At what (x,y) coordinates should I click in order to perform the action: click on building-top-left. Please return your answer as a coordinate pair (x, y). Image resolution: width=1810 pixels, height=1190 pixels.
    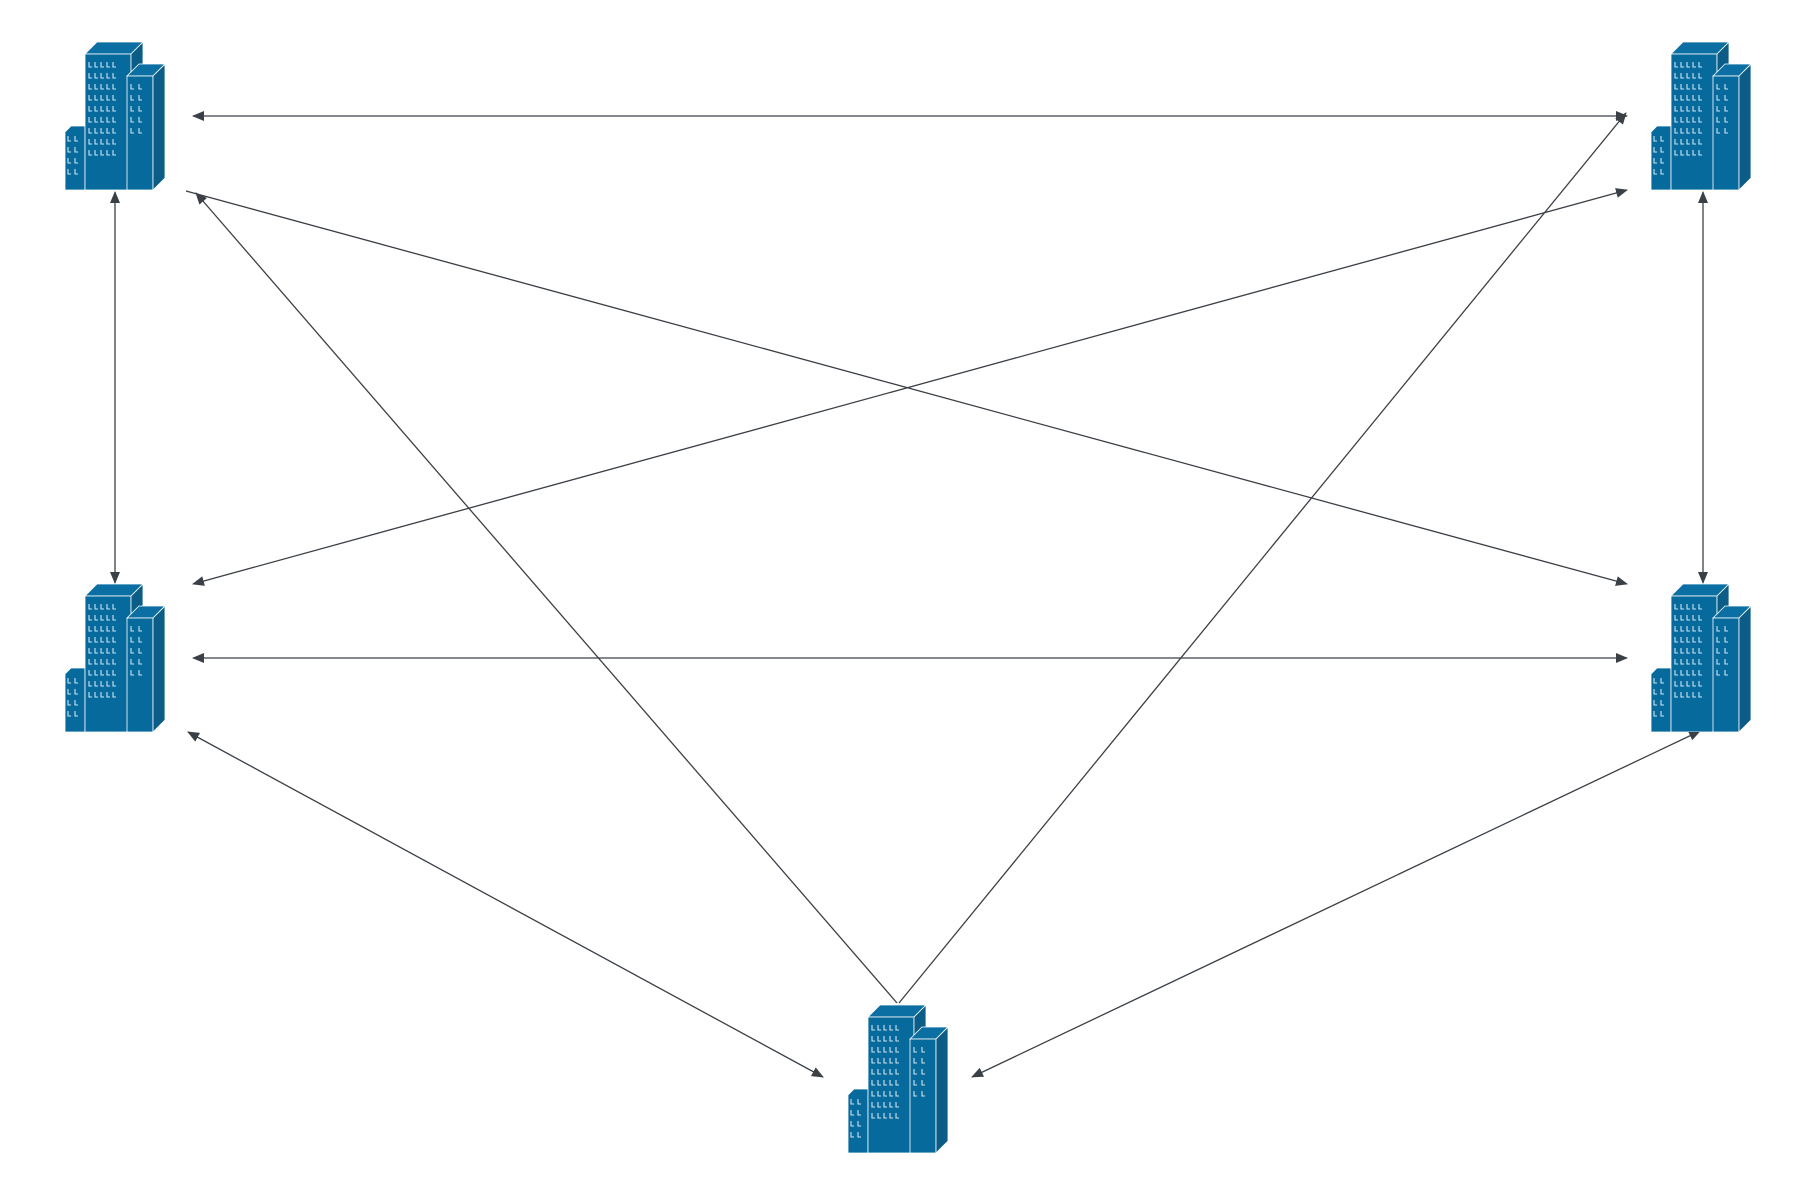
    Looking at the image, I should click on (115, 115).